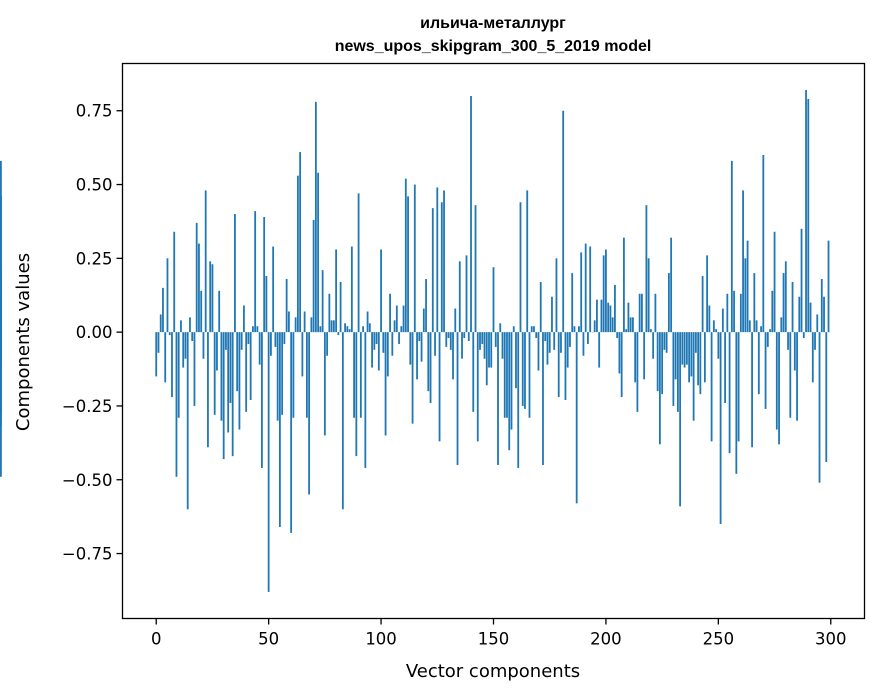 Image resolution: width=880 pixels, height=696 pixels. What do you see at coordinates (494, 639) in the screenshot?
I see `x-tick-label: 150` at bounding box center [494, 639].